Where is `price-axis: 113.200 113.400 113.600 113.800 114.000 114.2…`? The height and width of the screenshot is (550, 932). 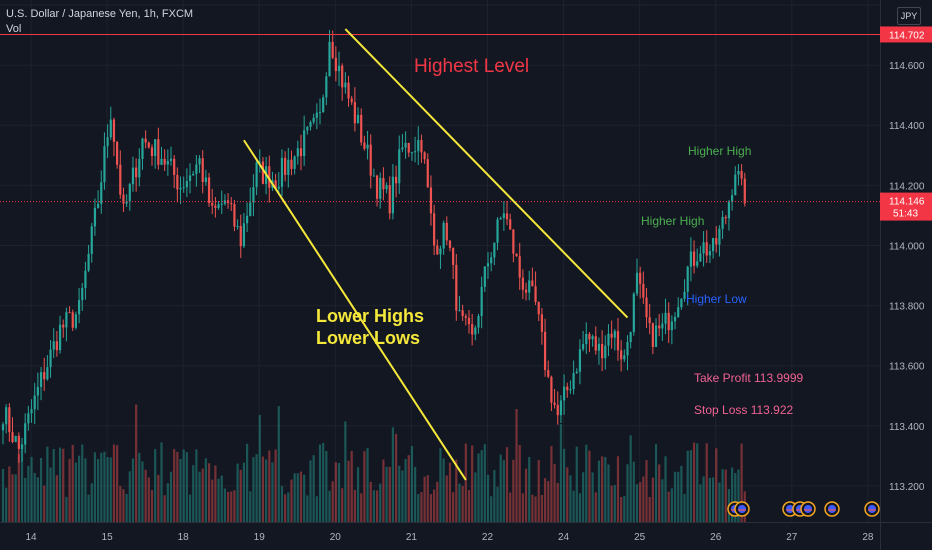
price-axis: 113.200 113.400 113.600 113.800 114.000 114.2… is located at coordinates (906, 275).